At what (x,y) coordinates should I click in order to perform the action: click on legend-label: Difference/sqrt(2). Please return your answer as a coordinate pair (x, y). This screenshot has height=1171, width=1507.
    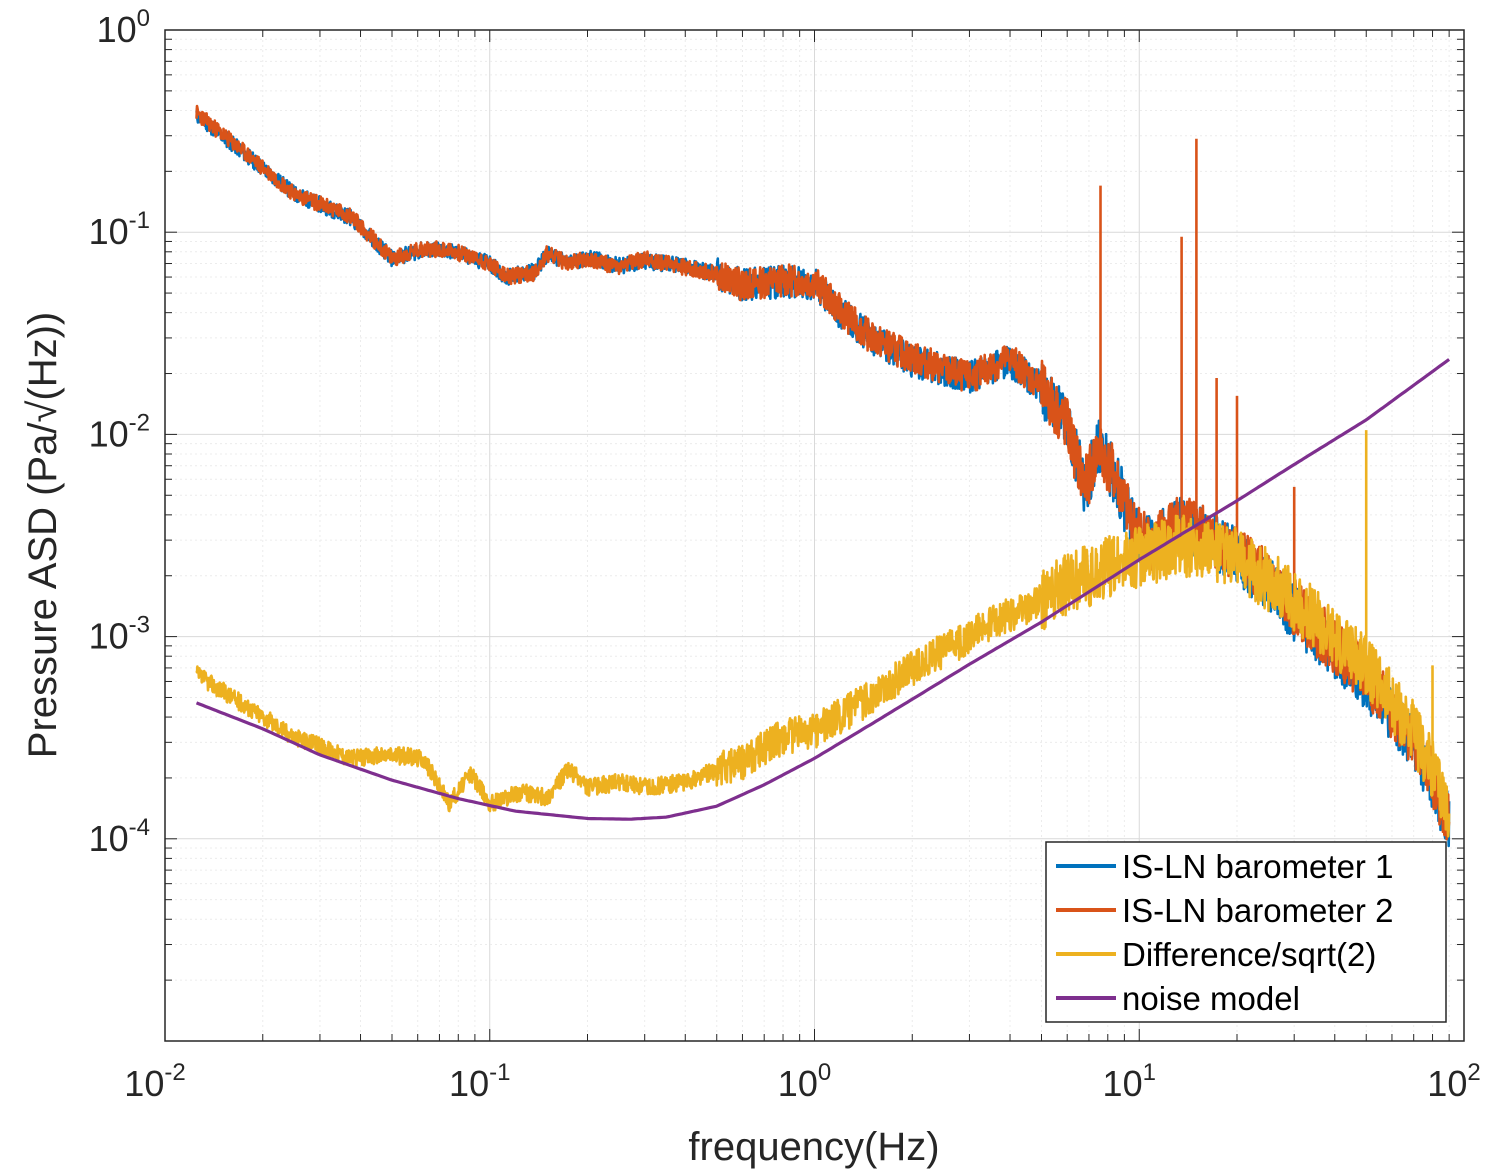
    Looking at the image, I should click on (1249, 954).